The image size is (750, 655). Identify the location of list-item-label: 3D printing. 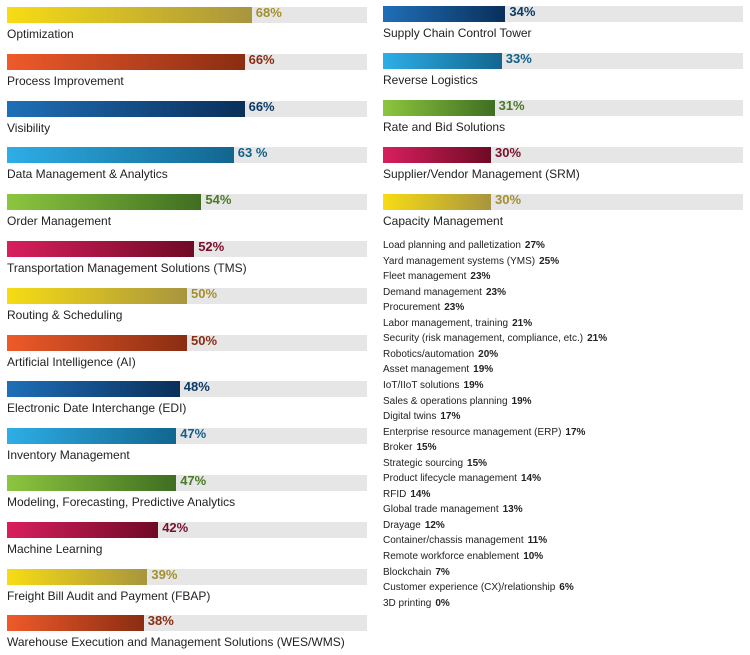
(407, 603).